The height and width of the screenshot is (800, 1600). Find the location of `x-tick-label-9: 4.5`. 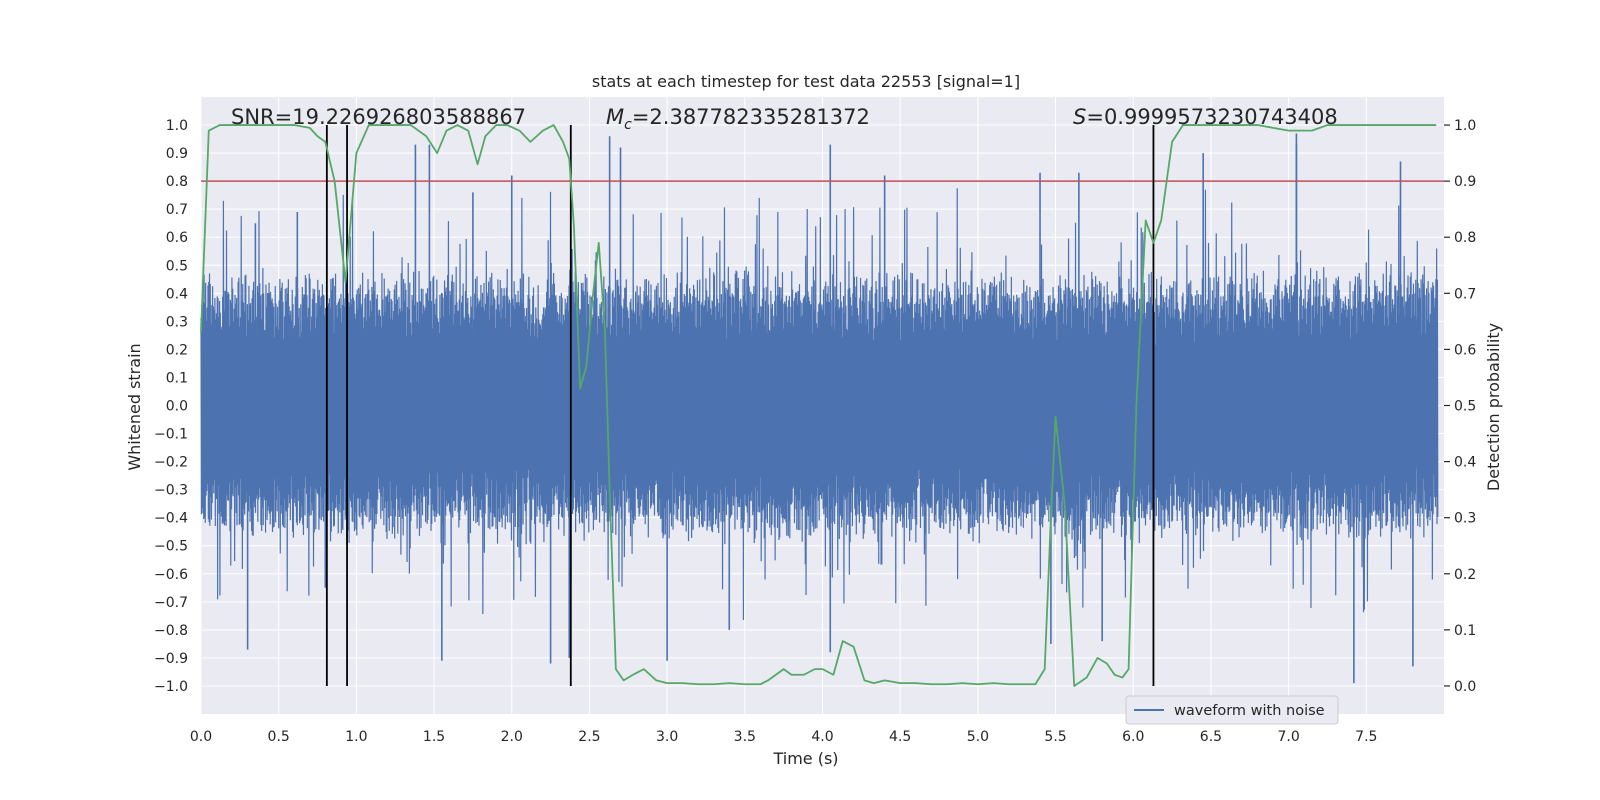

x-tick-label-9: 4.5 is located at coordinates (900, 737).